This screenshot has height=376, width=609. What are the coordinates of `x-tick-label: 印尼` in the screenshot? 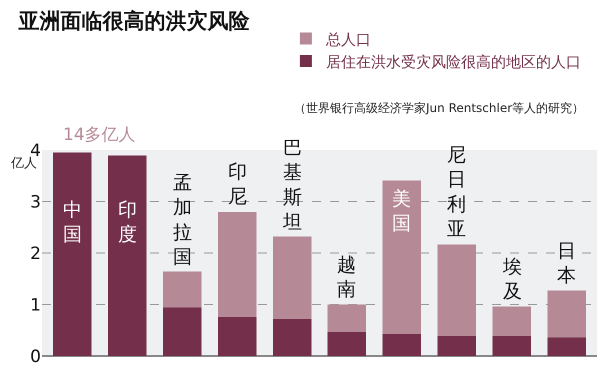 It's located at (237, 184).